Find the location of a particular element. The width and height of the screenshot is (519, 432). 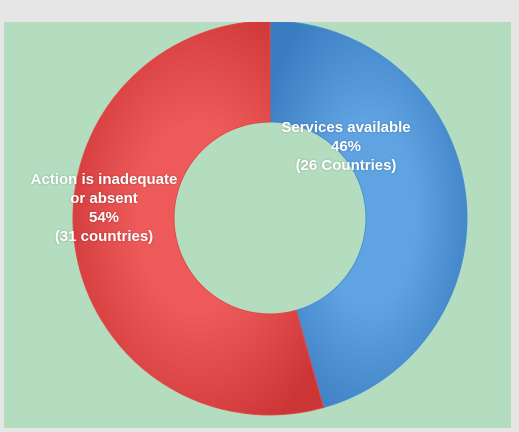

slice-percent: 46% is located at coordinates (346, 146).